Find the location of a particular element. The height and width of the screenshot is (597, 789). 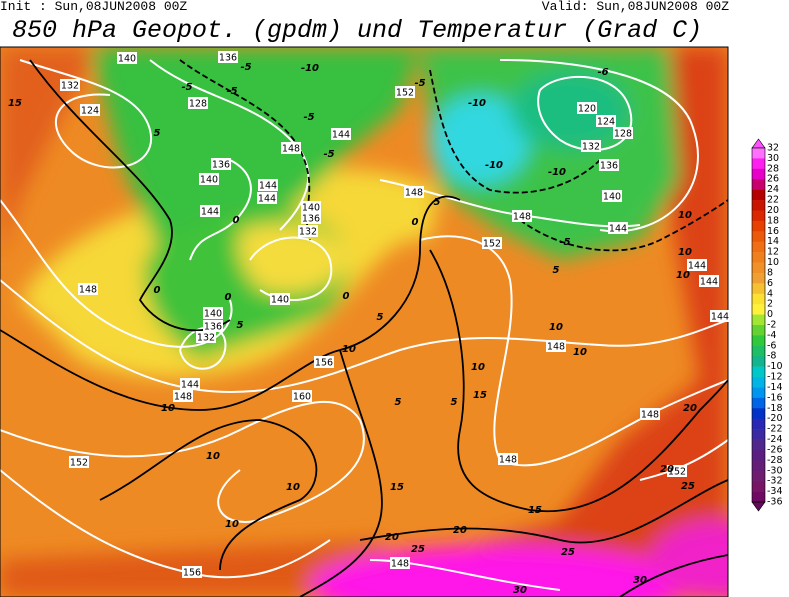

temperature-label: 15 is located at coordinates (397, 487).